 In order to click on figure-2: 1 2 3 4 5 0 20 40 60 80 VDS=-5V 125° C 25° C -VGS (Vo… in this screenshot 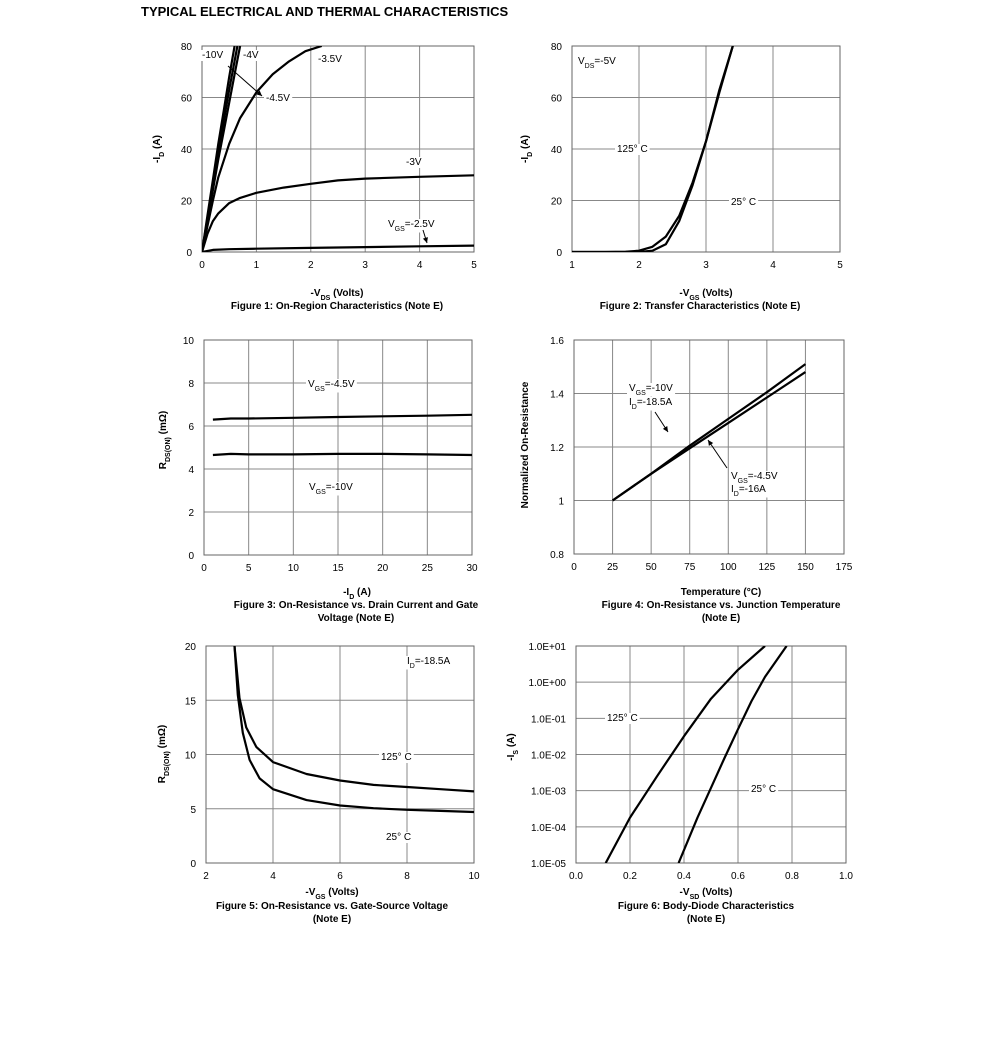, I will do `click(681, 177)`.